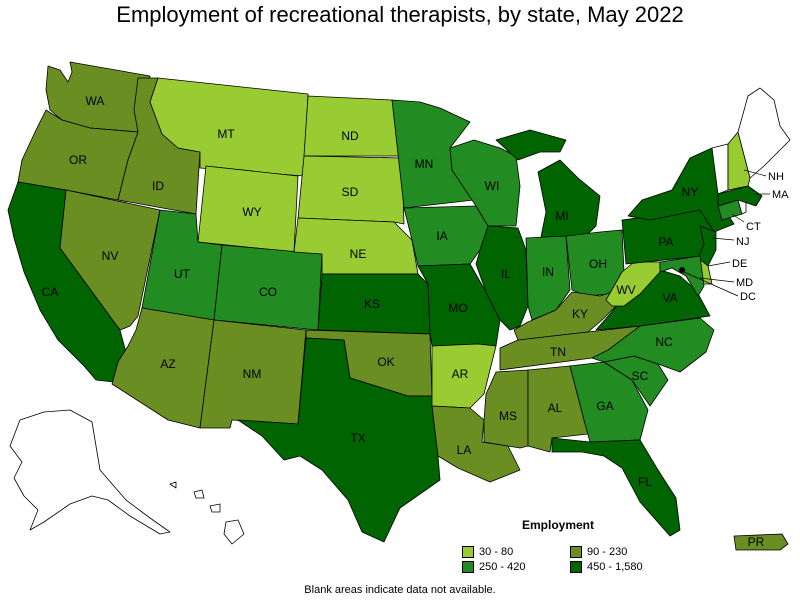 This screenshot has width=800, height=600. Describe the element at coordinates (756, 542) in the screenshot. I see `label-PR: PR` at that location.